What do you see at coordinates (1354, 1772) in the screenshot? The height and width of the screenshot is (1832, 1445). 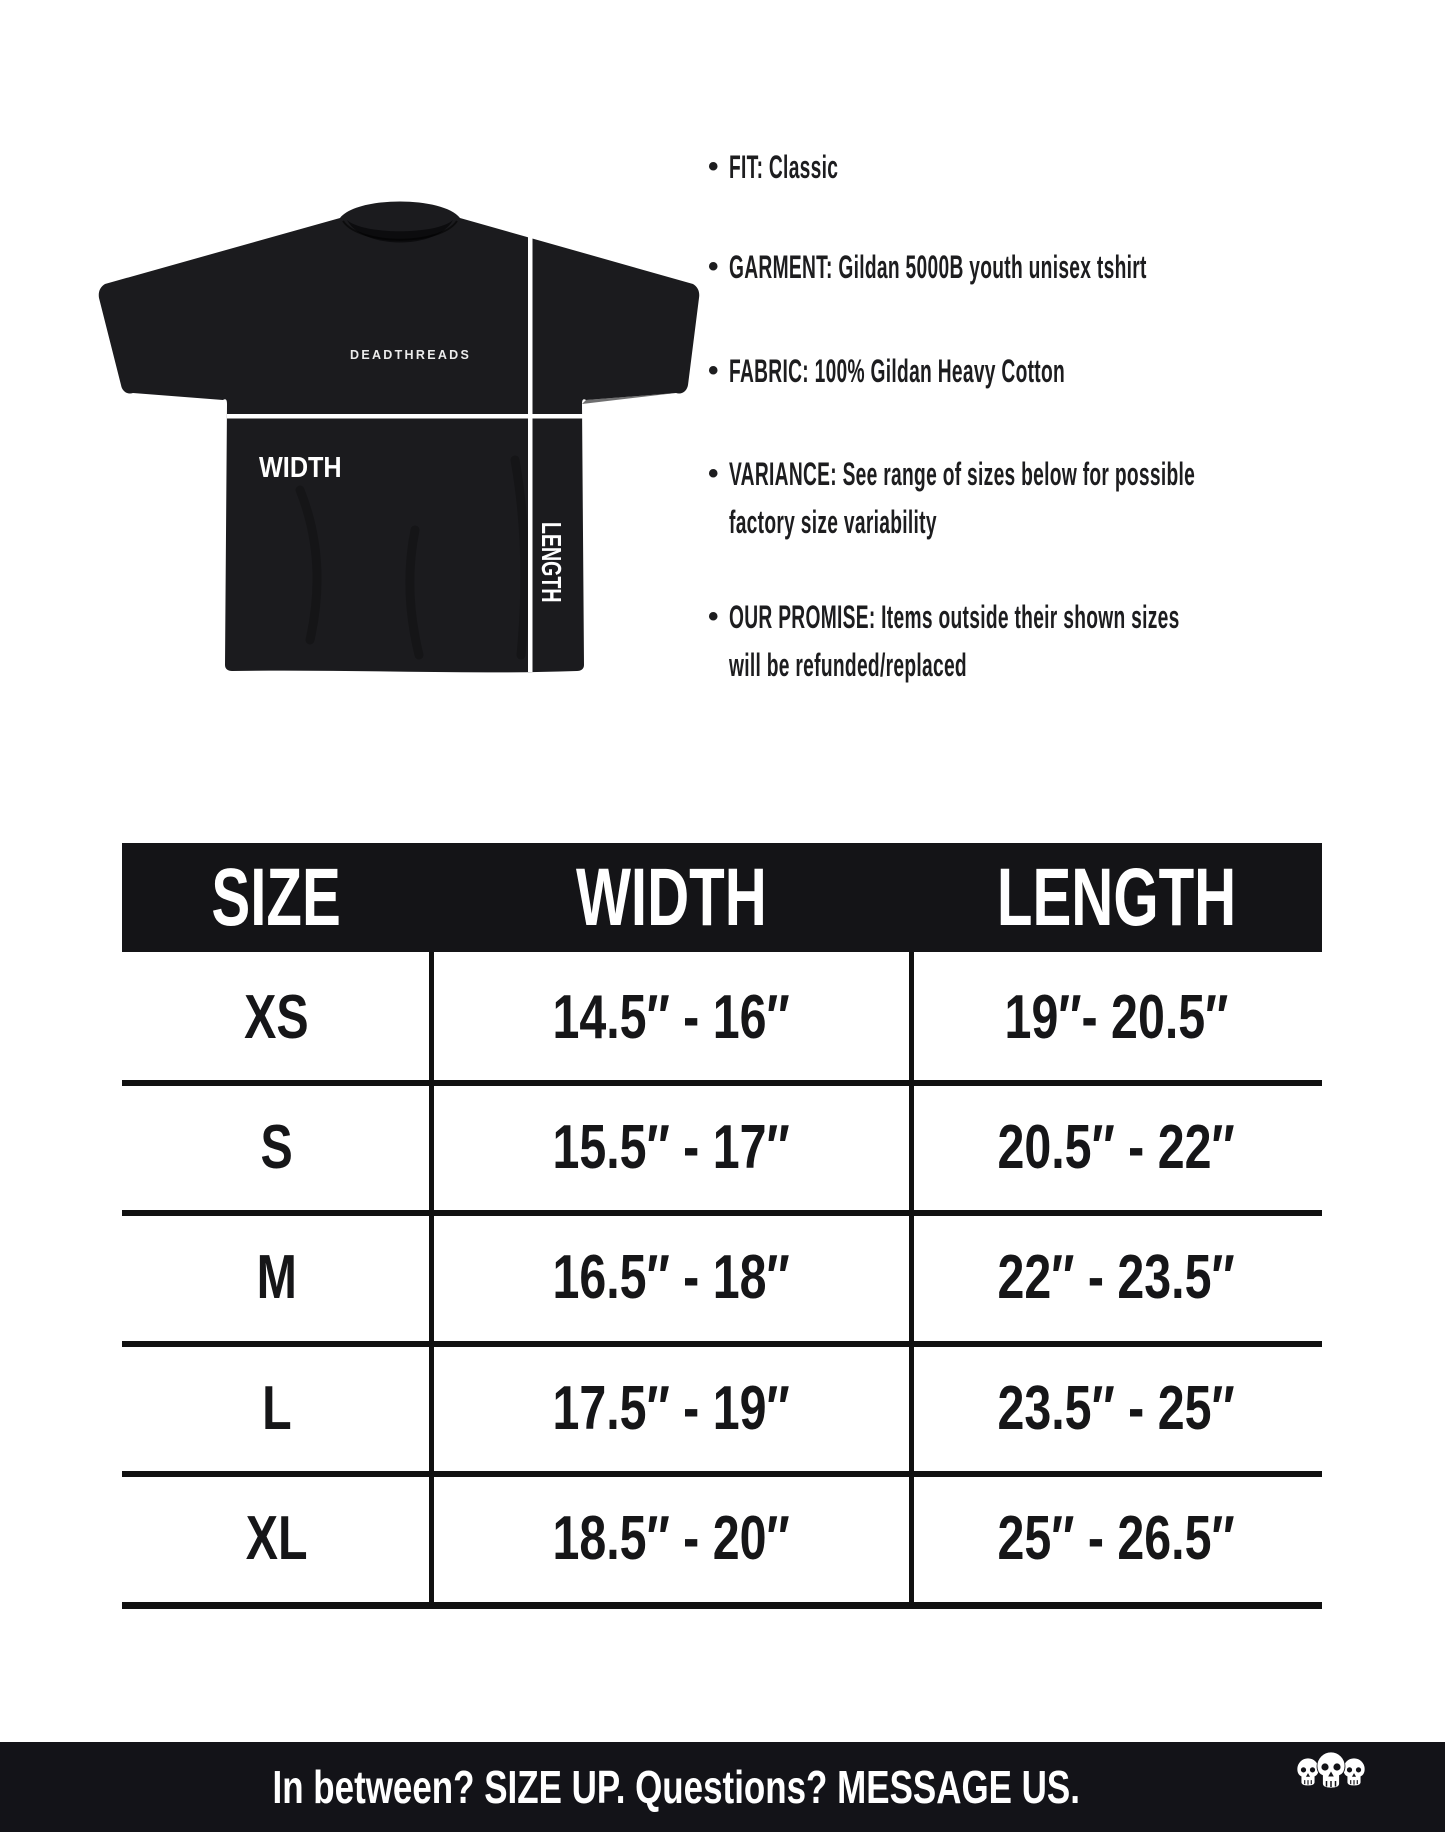 I see `skull-right` at bounding box center [1354, 1772].